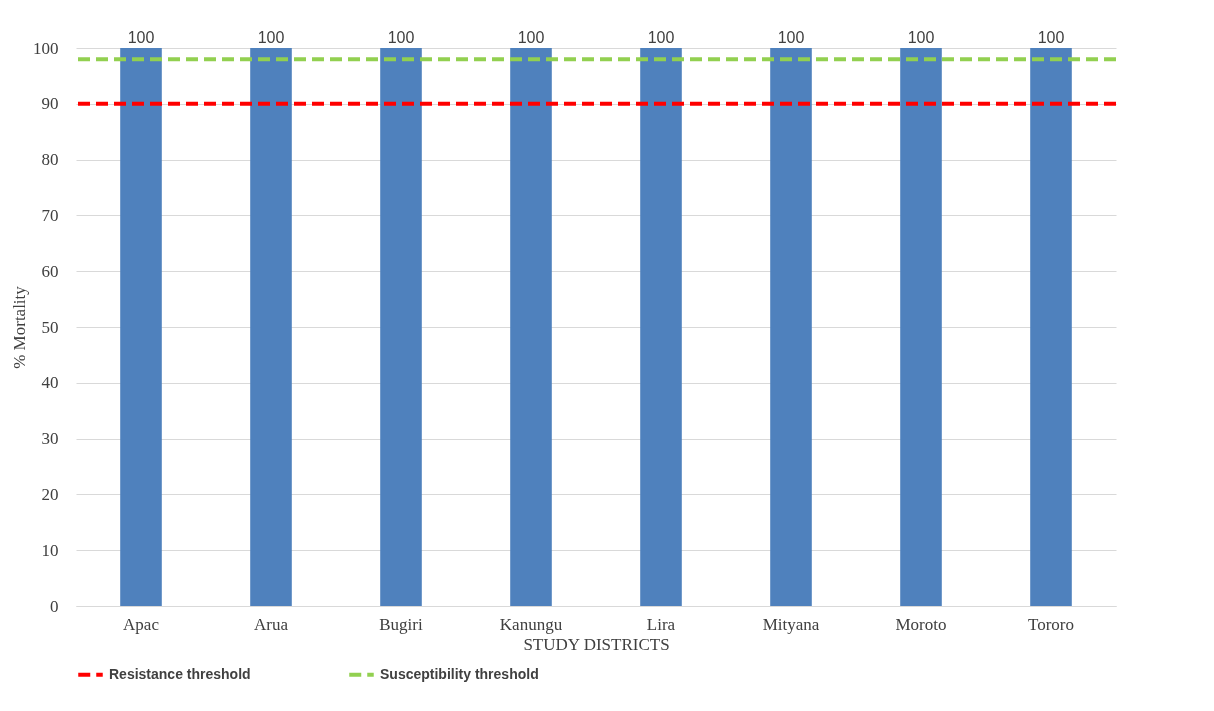  Describe the element at coordinates (46, 48) in the screenshot. I see `y-tick-label: 100` at that location.